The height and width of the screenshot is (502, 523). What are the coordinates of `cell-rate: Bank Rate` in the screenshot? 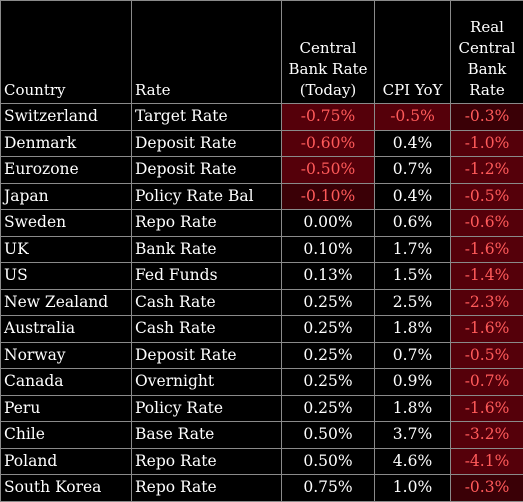 It's located at (207, 249).